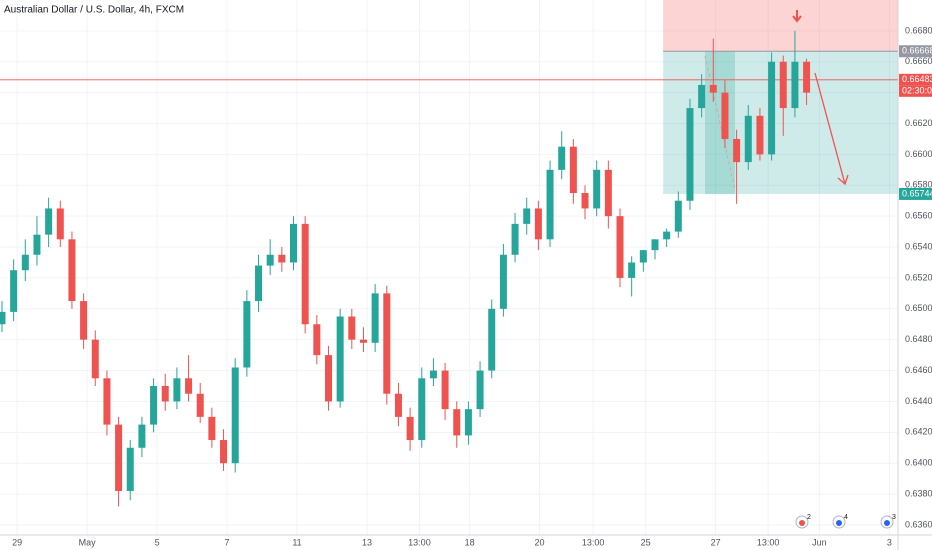 The height and width of the screenshot is (550, 932). What do you see at coordinates (918, 30) in the screenshot?
I see `y-tick-label: 0.66800` at bounding box center [918, 30].